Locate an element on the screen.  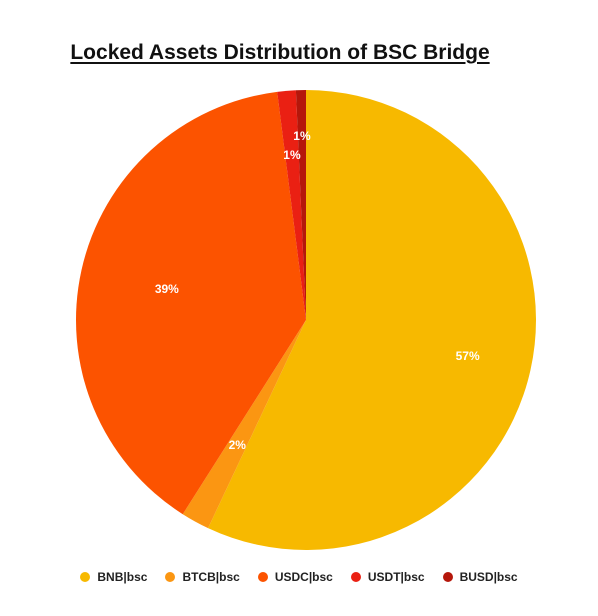
pie-slice-btcb-bsc is located at coordinates (244, 424).